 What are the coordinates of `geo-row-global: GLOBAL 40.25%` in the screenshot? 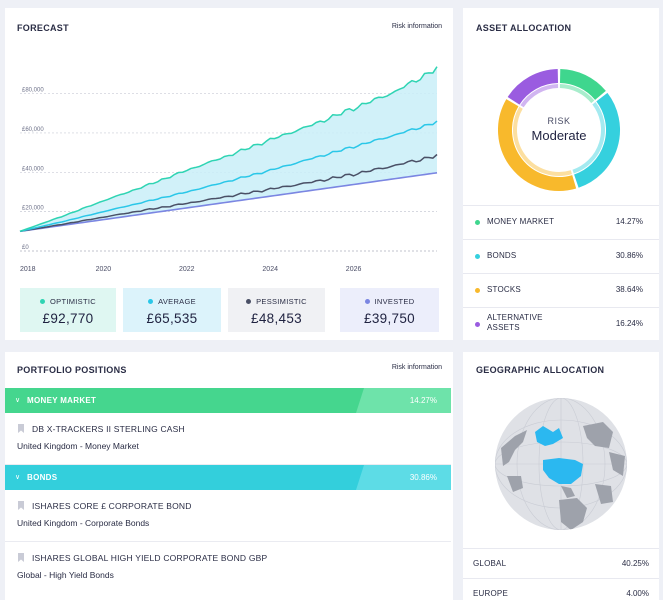 It's located at (561, 563).